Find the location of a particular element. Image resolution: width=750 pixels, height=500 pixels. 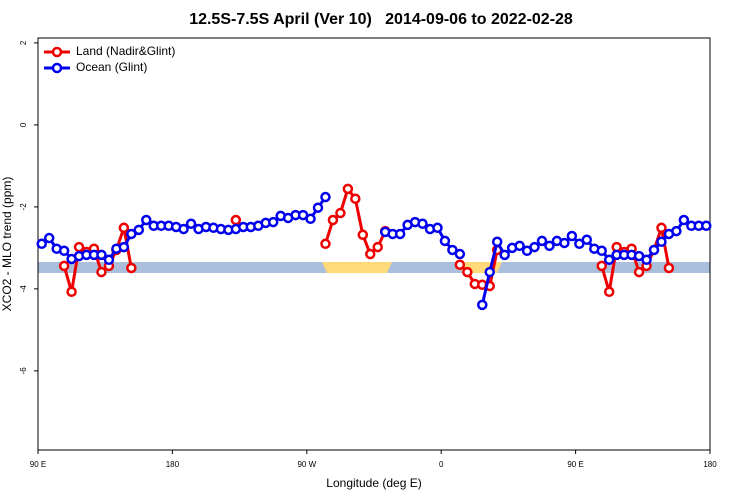

legend-label: Land (Nadir&Glint) is located at coordinates (125, 51).